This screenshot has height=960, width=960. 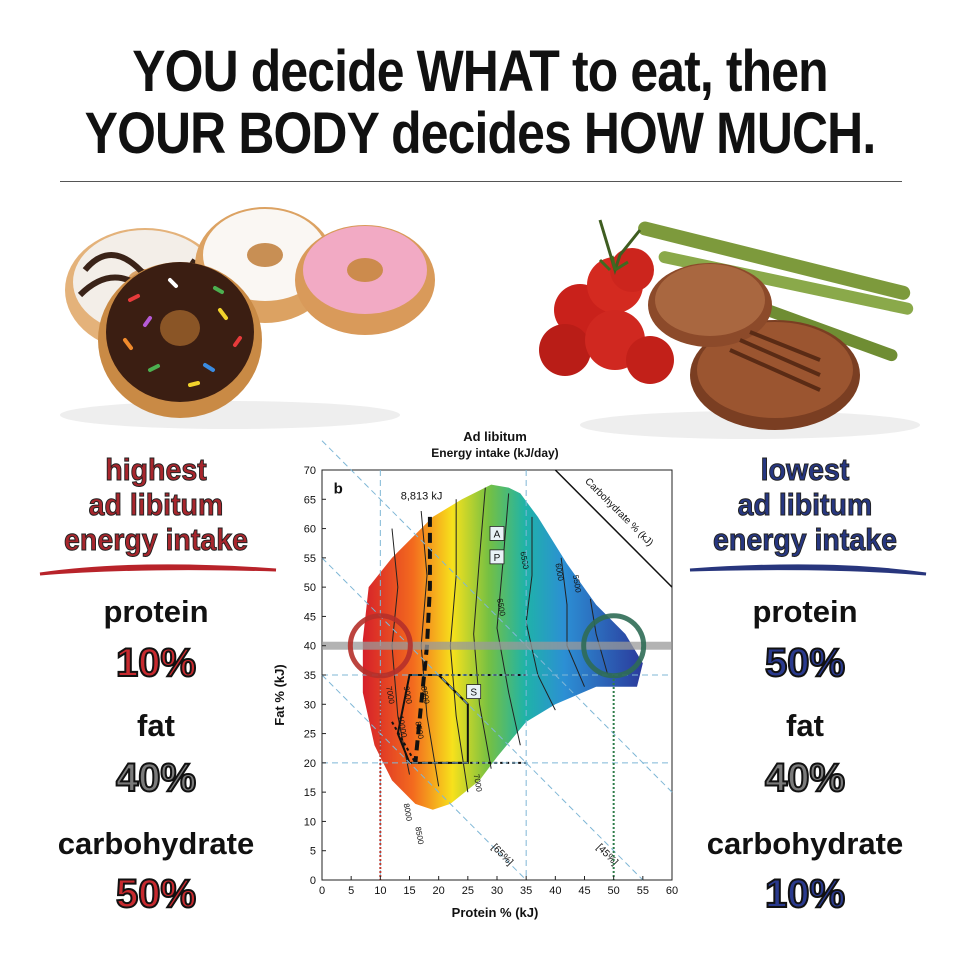 What do you see at coordinates (338, 488) in the screenshot?
I see `panel-label: b` at bounding box center [338, 488].